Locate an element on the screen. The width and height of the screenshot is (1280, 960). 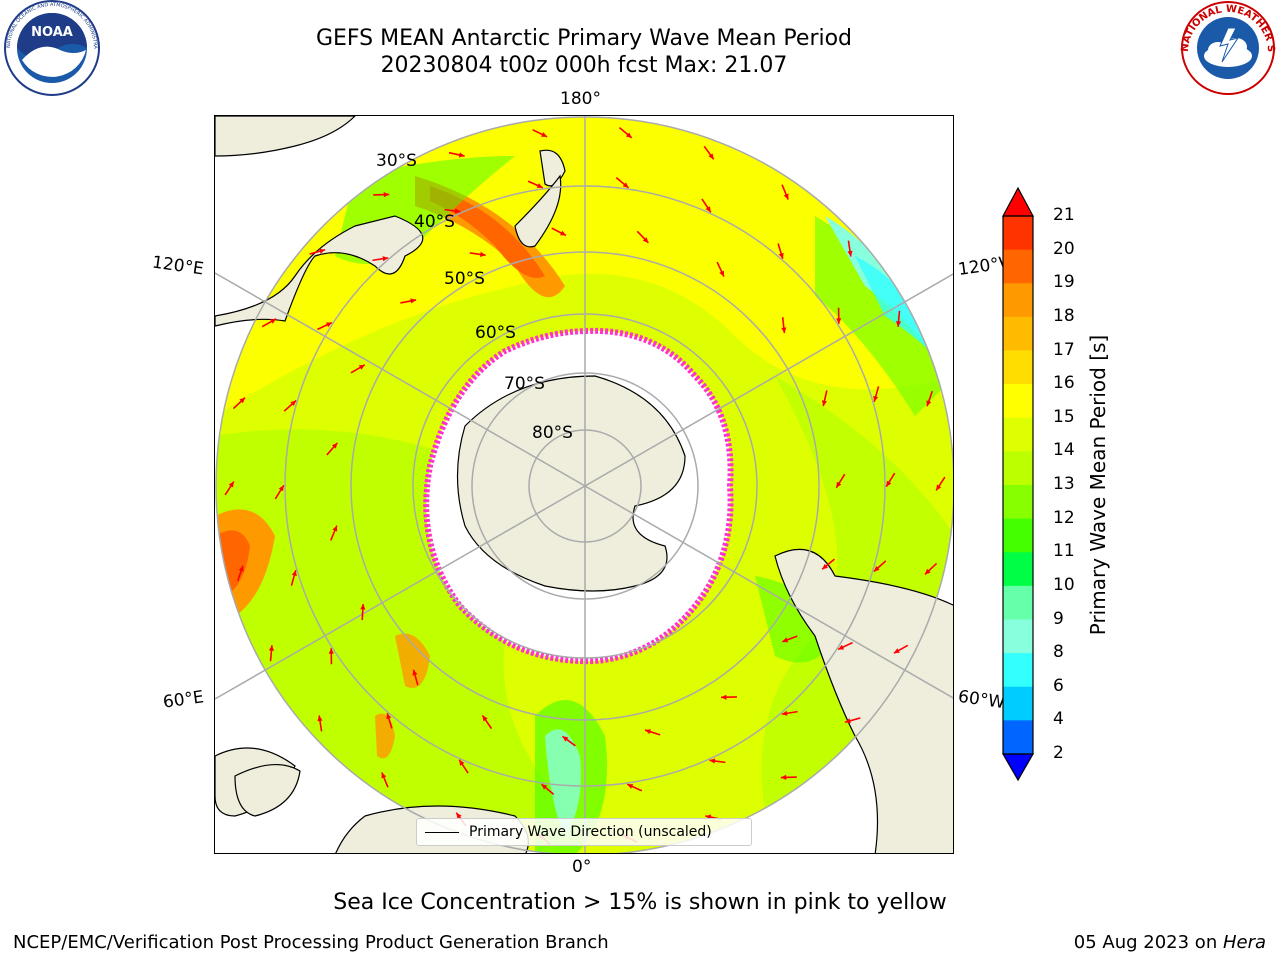
svg-text: NOAA is located at coordinates (52, 32).